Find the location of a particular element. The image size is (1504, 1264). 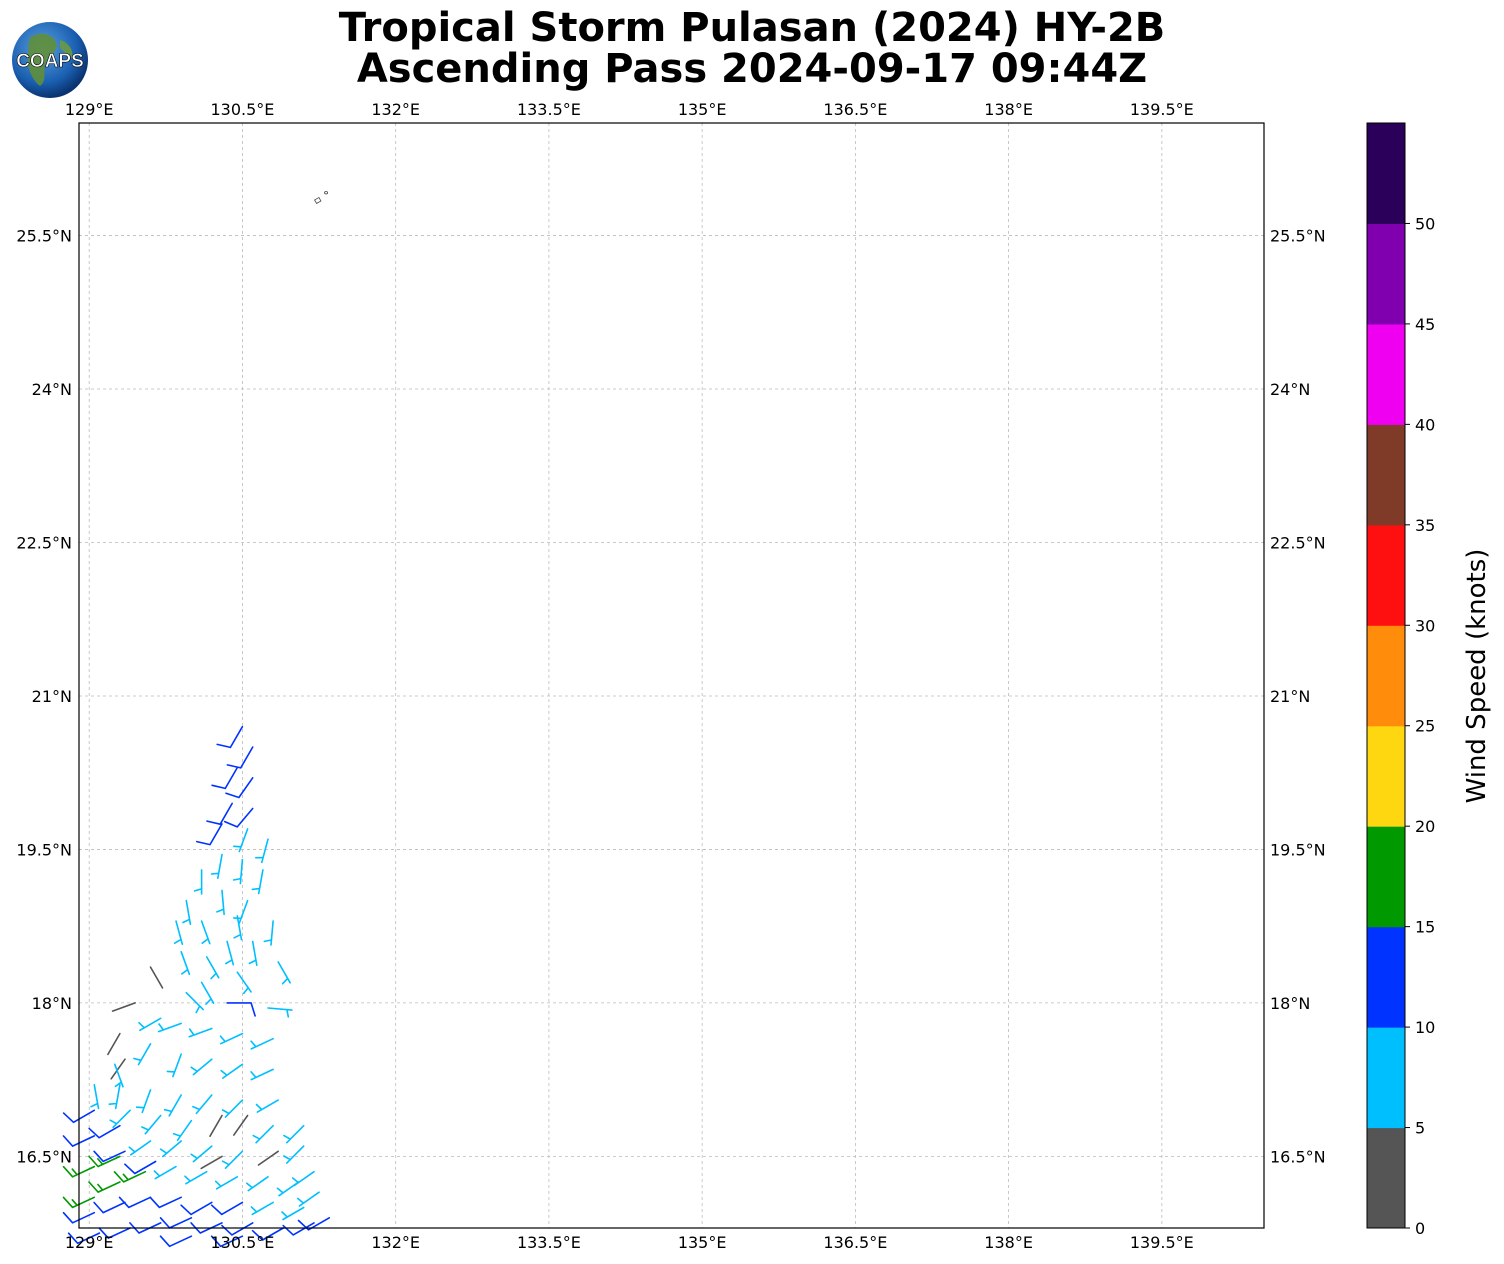

lat-tick-label: 21°N is located at coordinates (52, 696).